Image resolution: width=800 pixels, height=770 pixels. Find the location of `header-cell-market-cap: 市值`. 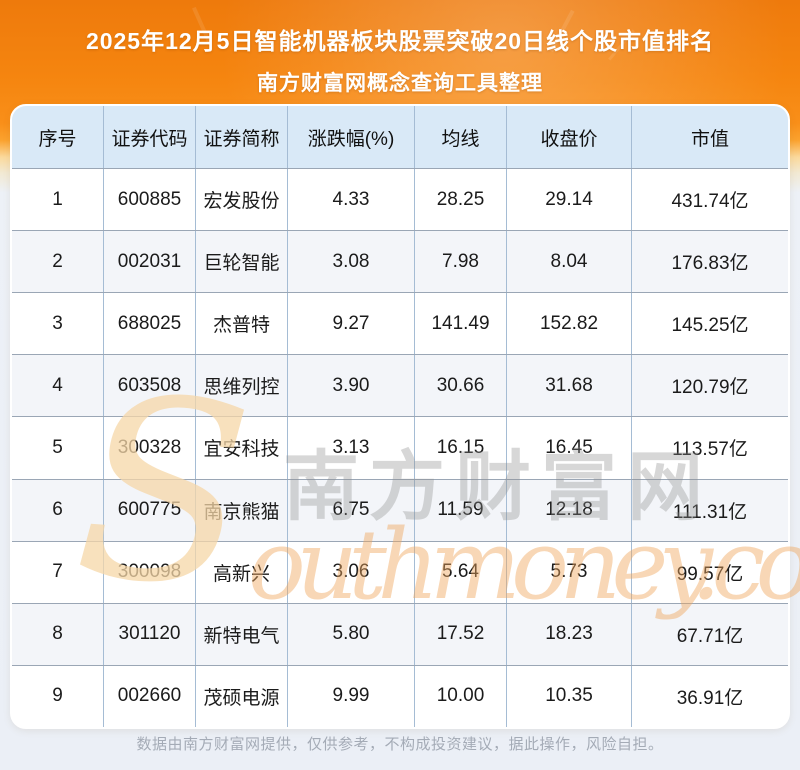

header-cell-market-cap: 市值 is located at coordinates (709, 139).